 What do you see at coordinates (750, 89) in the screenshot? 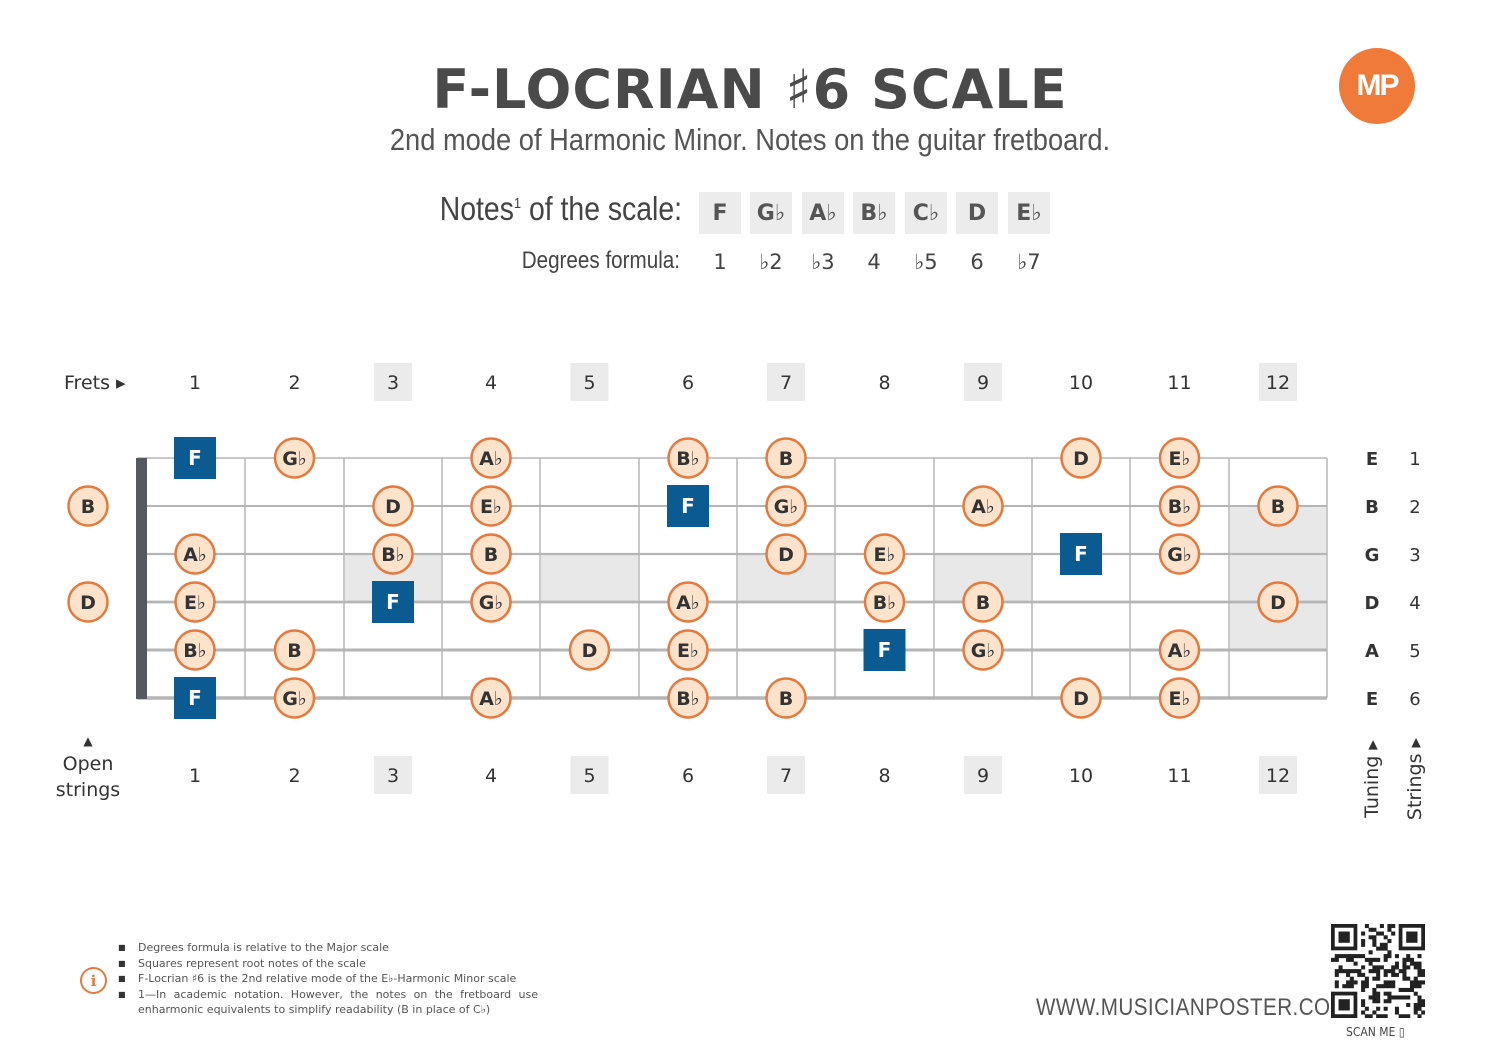
I see `page-title: F-LOCRIAN ♯6 SCALE` at bounding box center [750, 89].